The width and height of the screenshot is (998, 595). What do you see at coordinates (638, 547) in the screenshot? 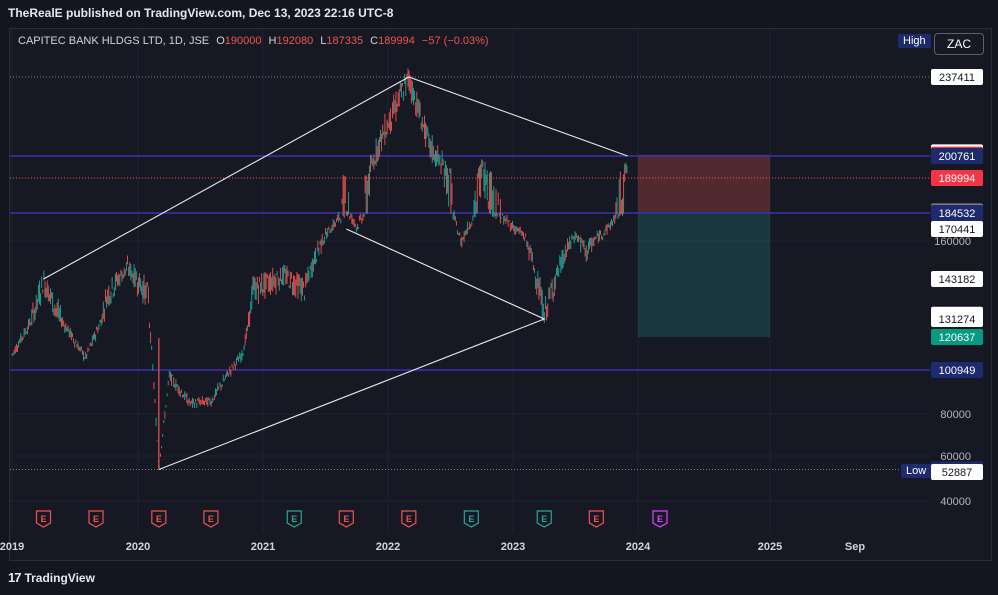
I see `time-axis-tick: 2024` at bounding box center [638, 547].